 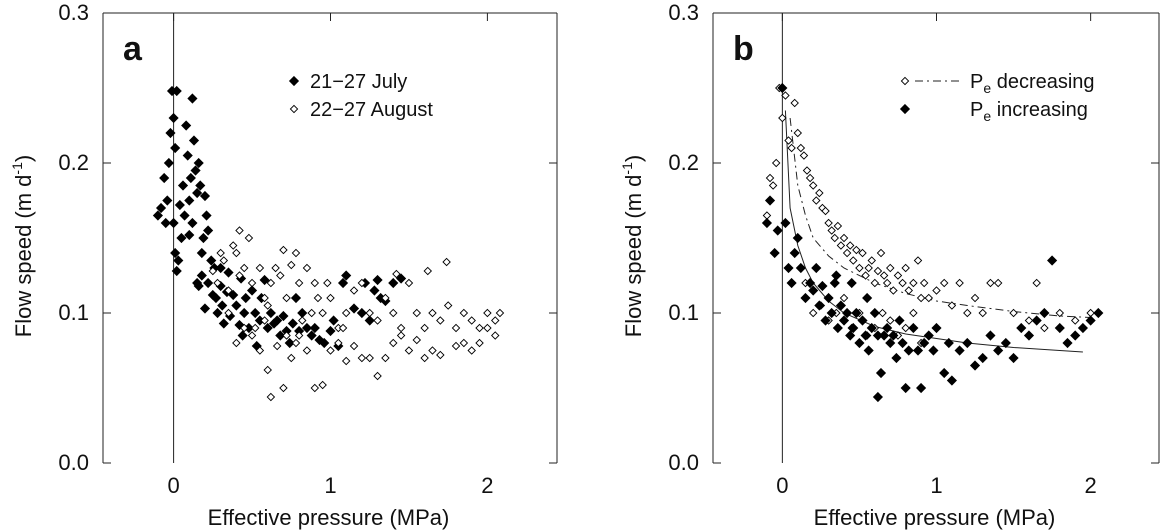 I want to click on panel-letter: b, so click(x=743, y=49).